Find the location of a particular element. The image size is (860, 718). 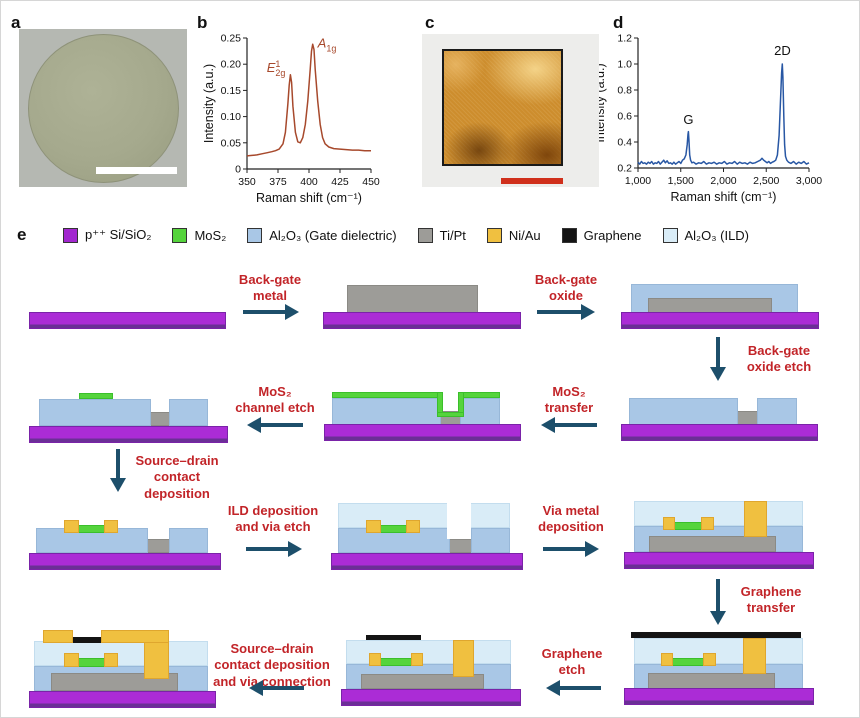

step10-source-contact is located at coordinates (667, 659).